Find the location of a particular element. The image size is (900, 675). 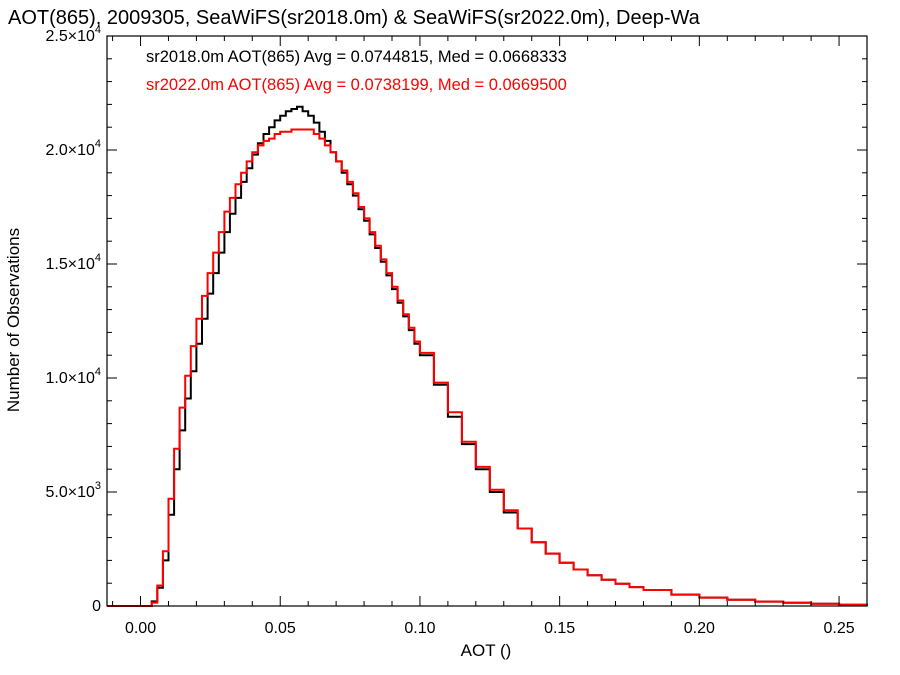

x-tick-label: 0.15 is located at coordinates (559, 628).